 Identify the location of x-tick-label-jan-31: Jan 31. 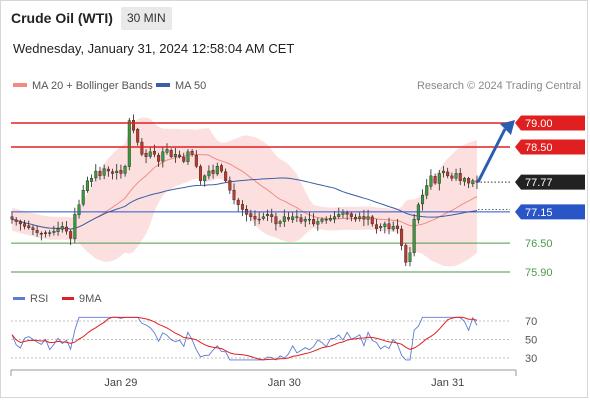
(447, 383).